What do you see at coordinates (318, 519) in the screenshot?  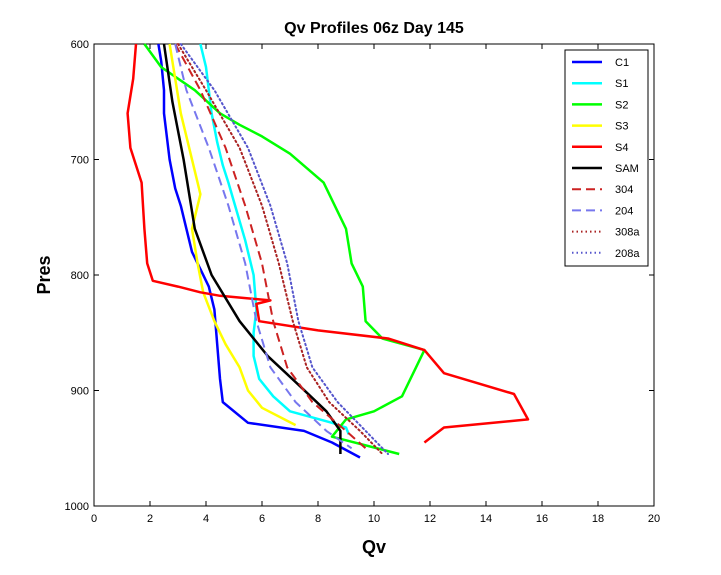 I see `x-tick-label: 8` at bounding box center [318, 519].